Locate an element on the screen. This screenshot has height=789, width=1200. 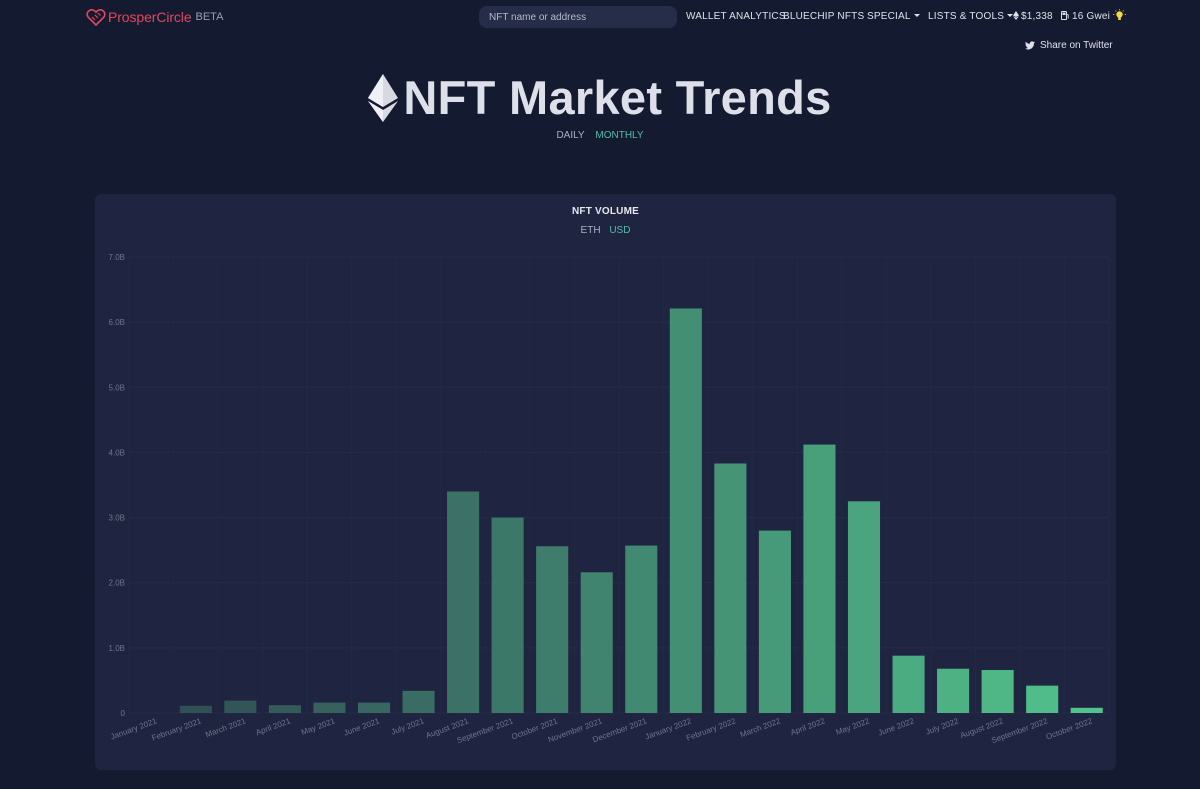
nav-bluechip-nfts: BLUECHIP NFTS is located at coordinates (824, 16).